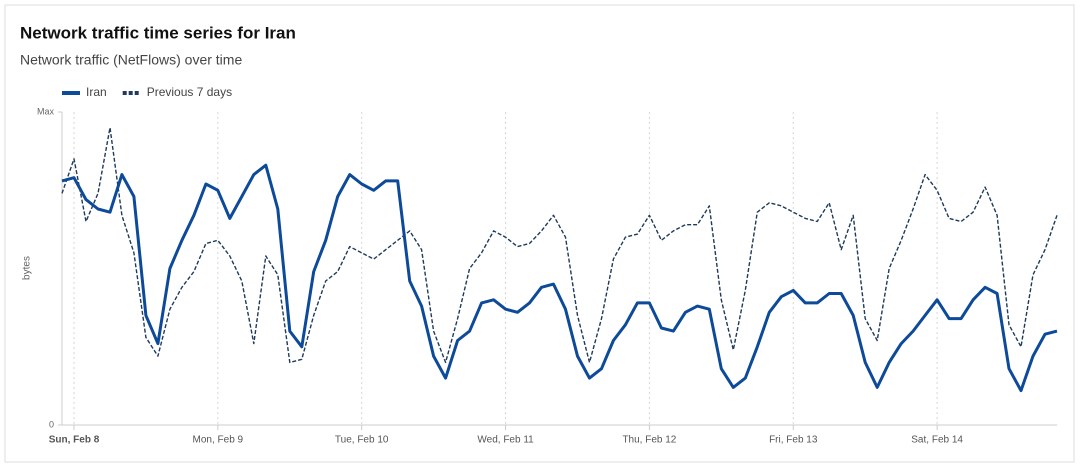 This screenshot has width=1080, height=468. What do you see at coordinates (362, 440) in the screenshot?
I see `x-tick-label: Tue, Feb 10` at bounding box center [362, 440].